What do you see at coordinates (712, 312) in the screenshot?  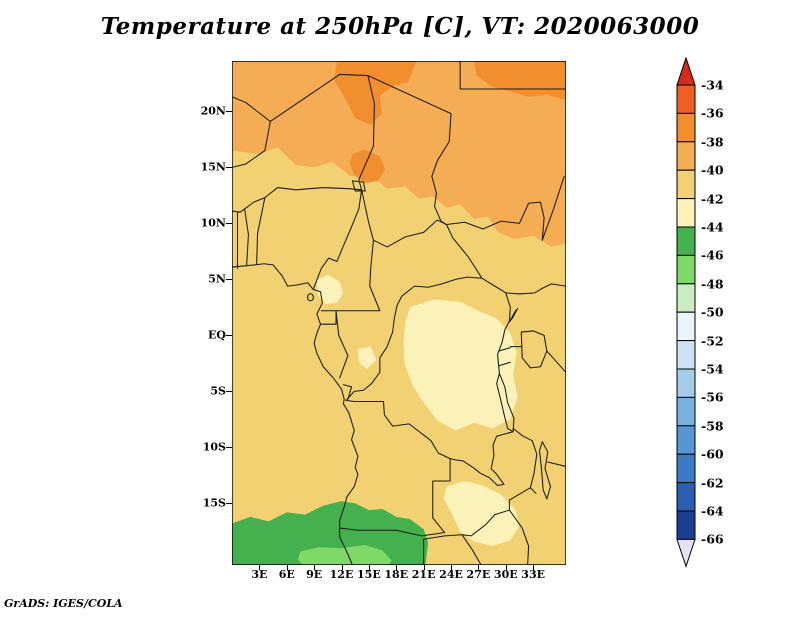 I see `colorbar-tick-label: -50` at bounding box center [712, 312].